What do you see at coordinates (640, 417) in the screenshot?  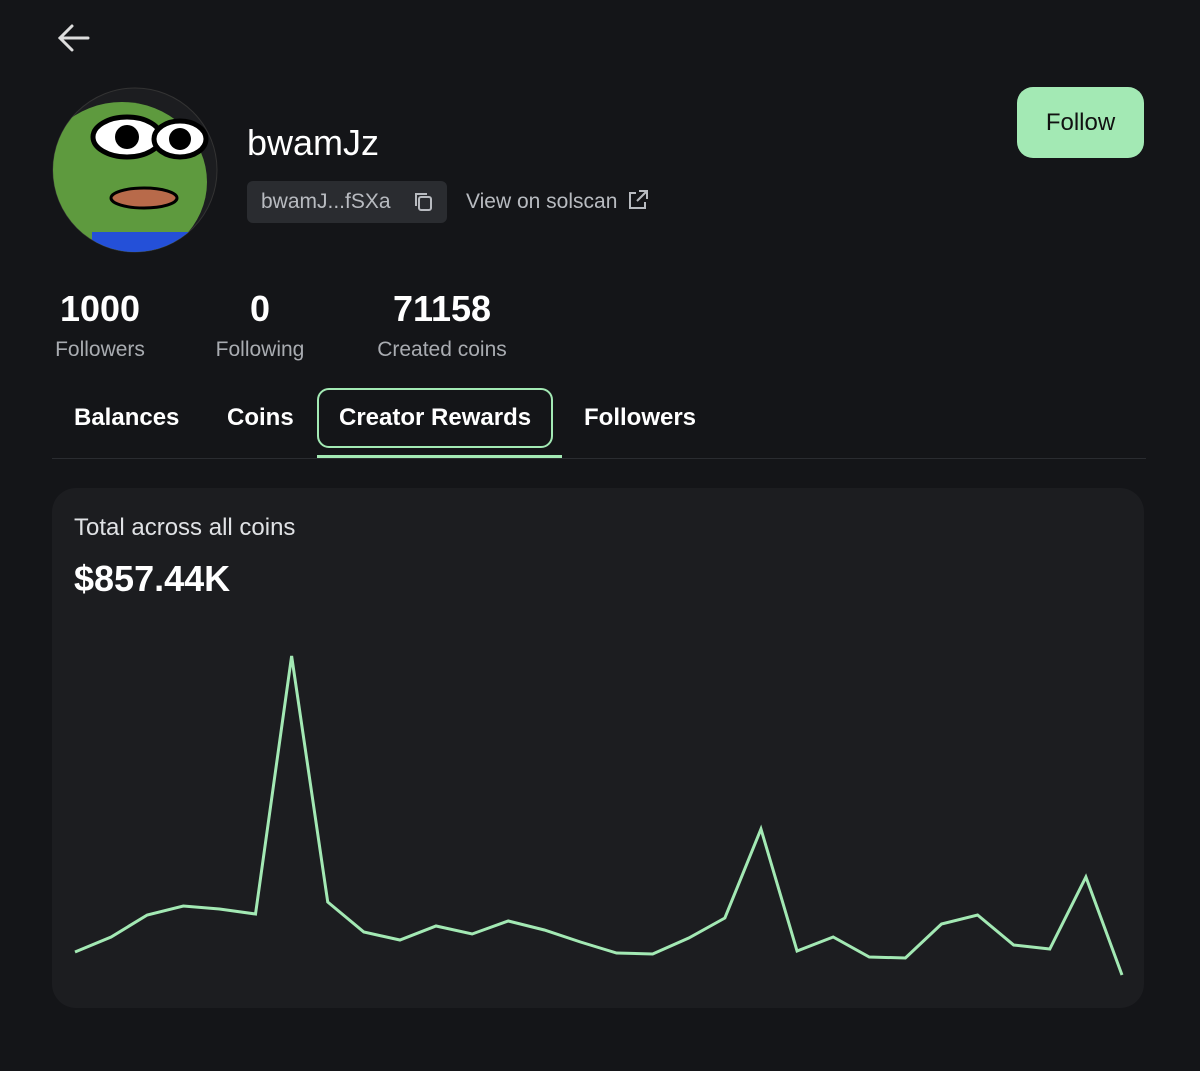 I see `tab: Followers` at bounding box center [640, 417].